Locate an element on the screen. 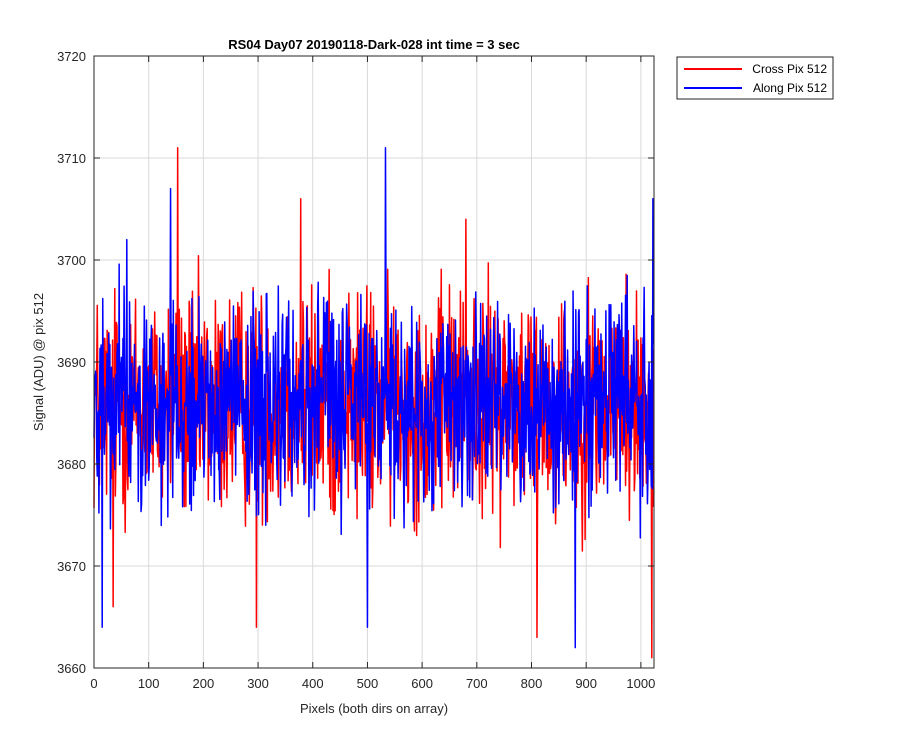  x-tick-label: 300 is located at coordinates (258, 683).